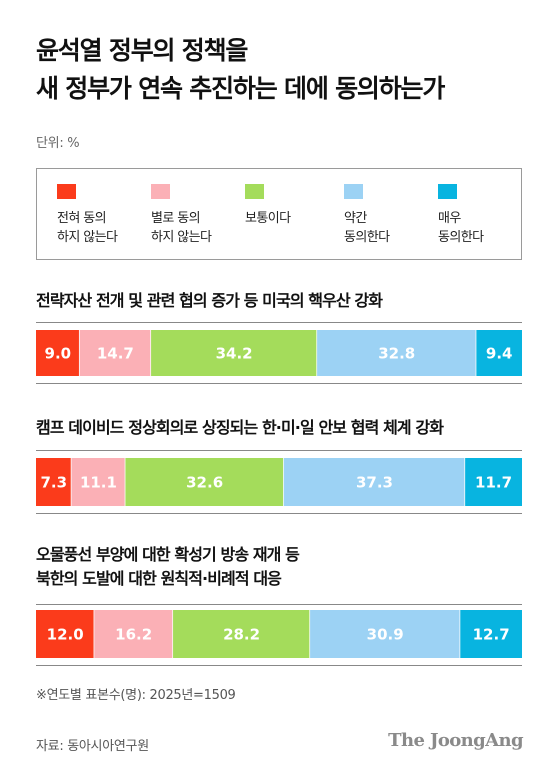 Image resolution: width=559 pixels, height=775 pixels. What do you see at coordinates (240, 88) in the screenshot?
I see `chart-title-line-2: 새 정부가 연속 추진하는 데에 동의하는가` at bounding box center [240, 88].